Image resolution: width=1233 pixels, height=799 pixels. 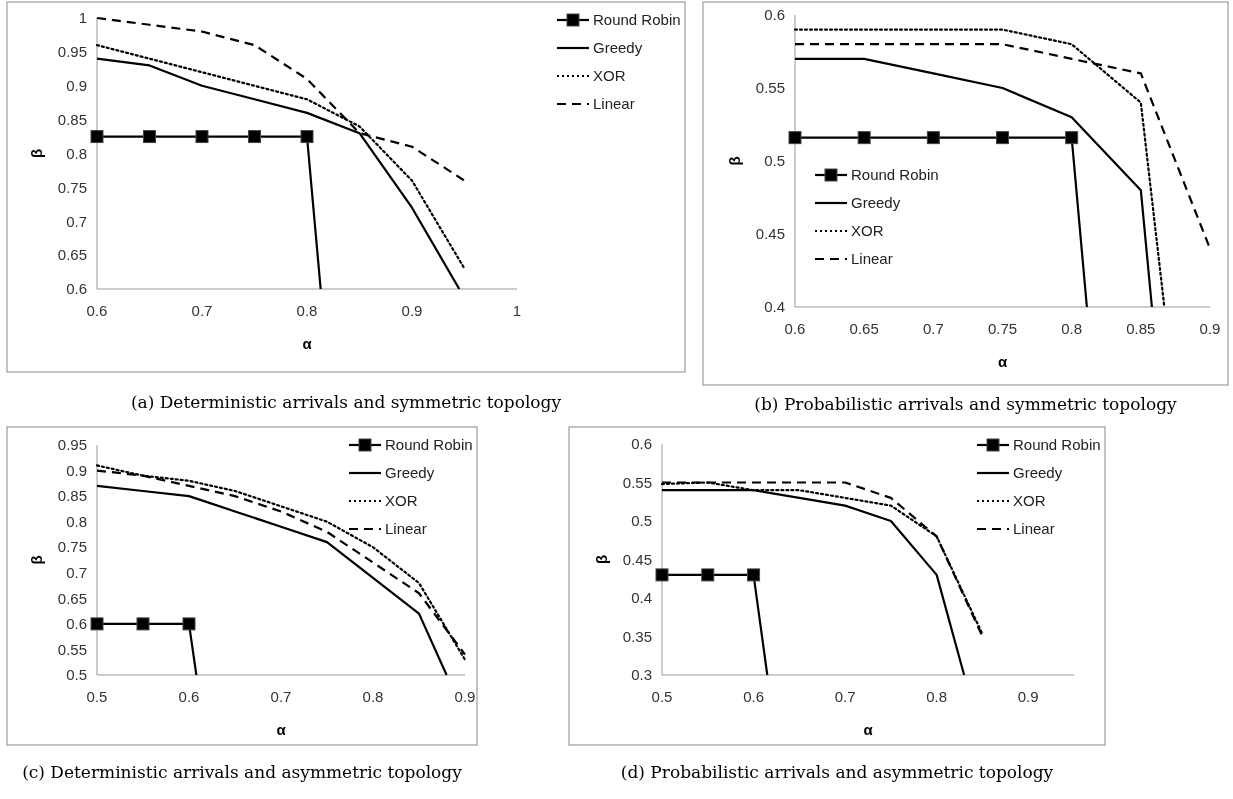 What do you see at coordinates (1002, 328) in the screenshot?
I see `x-tick-label: 0.75` at bounding box center [1002, 328].